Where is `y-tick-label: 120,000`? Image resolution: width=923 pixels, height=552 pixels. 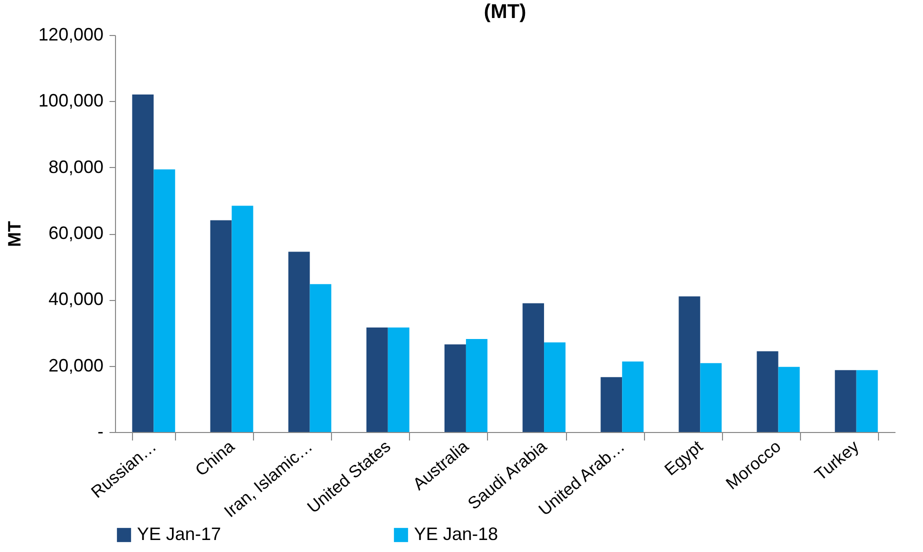
y-tick-label: 120,000 is located at coordinates (71, 34).